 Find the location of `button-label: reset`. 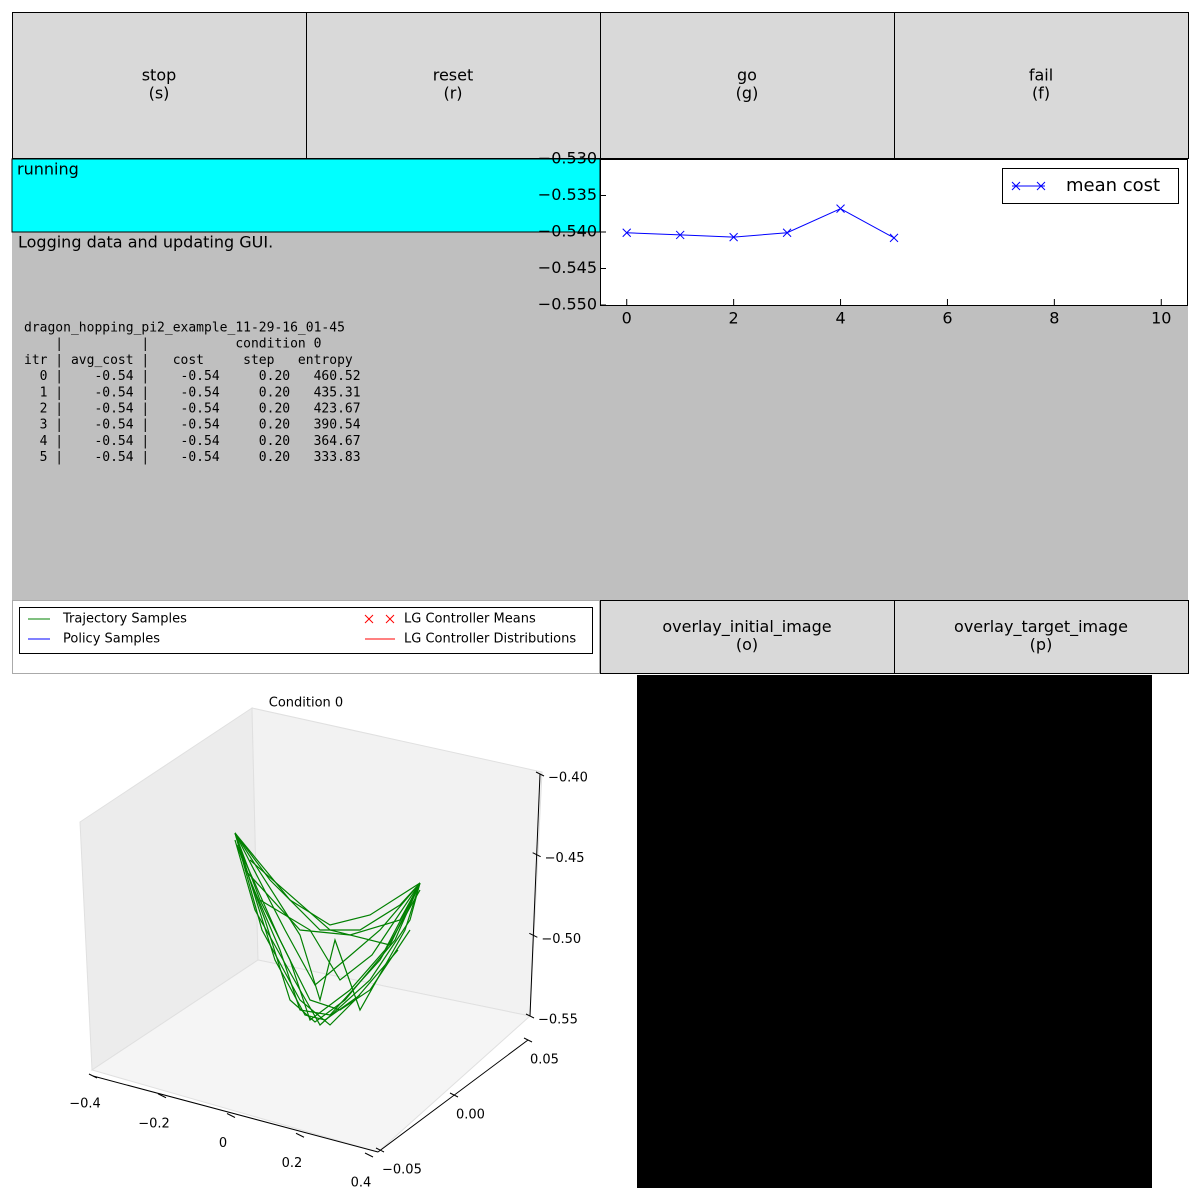

button-label: reset is located at coordinates (453, 75).